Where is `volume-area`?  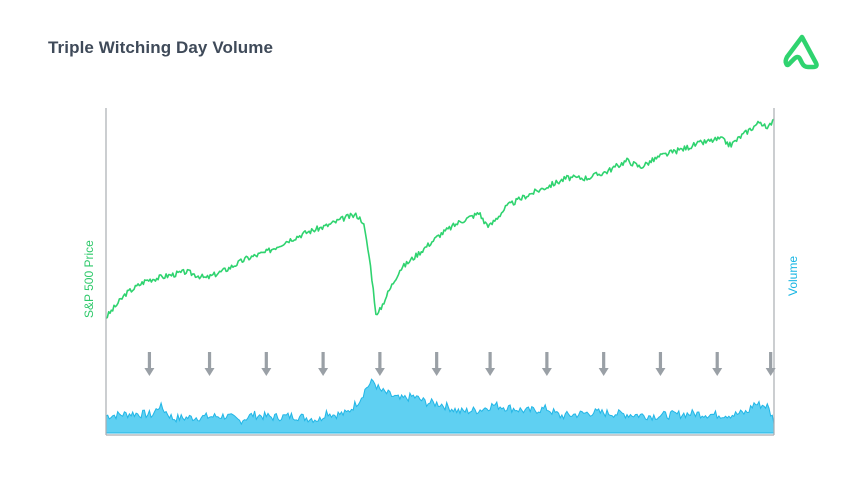 volume-area is located at coordinates (440, 406).